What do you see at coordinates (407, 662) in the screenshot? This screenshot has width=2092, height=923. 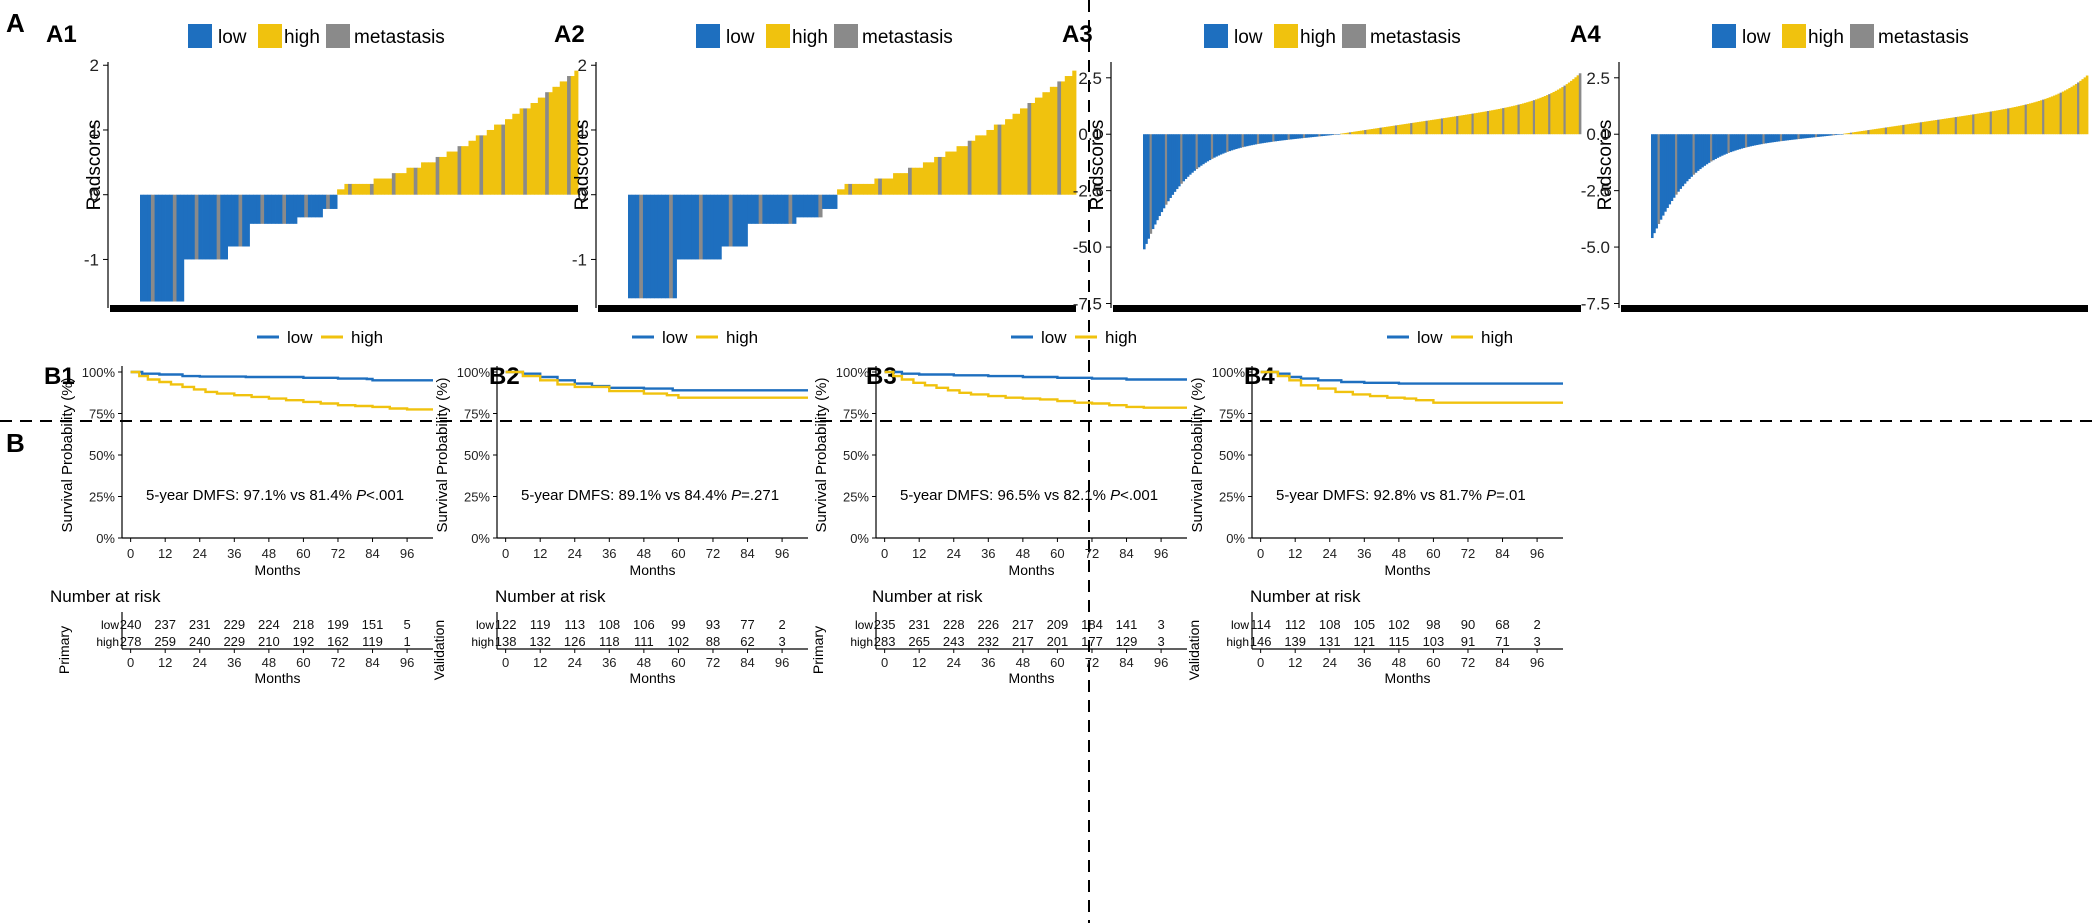 I see `risk-x-tick-label: 96` at bounding box center [407, 662].